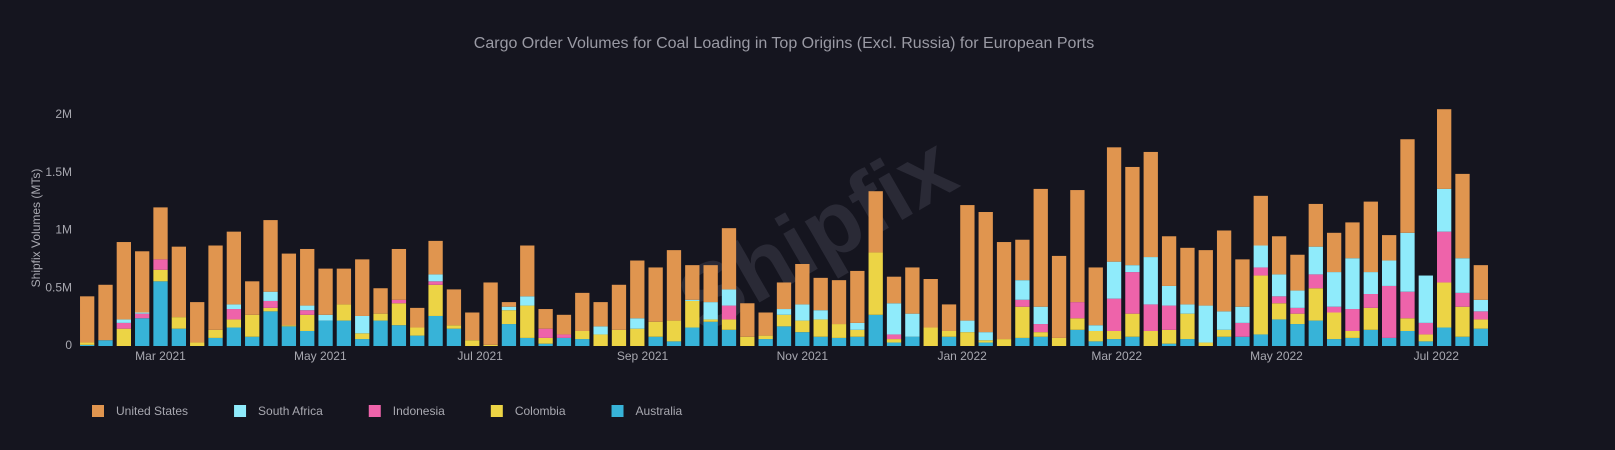  What do you see at coordinates (1276, 356) in the screenshot?
I see `x-tick-label: May 2022` at bounding box center [1276, 356].